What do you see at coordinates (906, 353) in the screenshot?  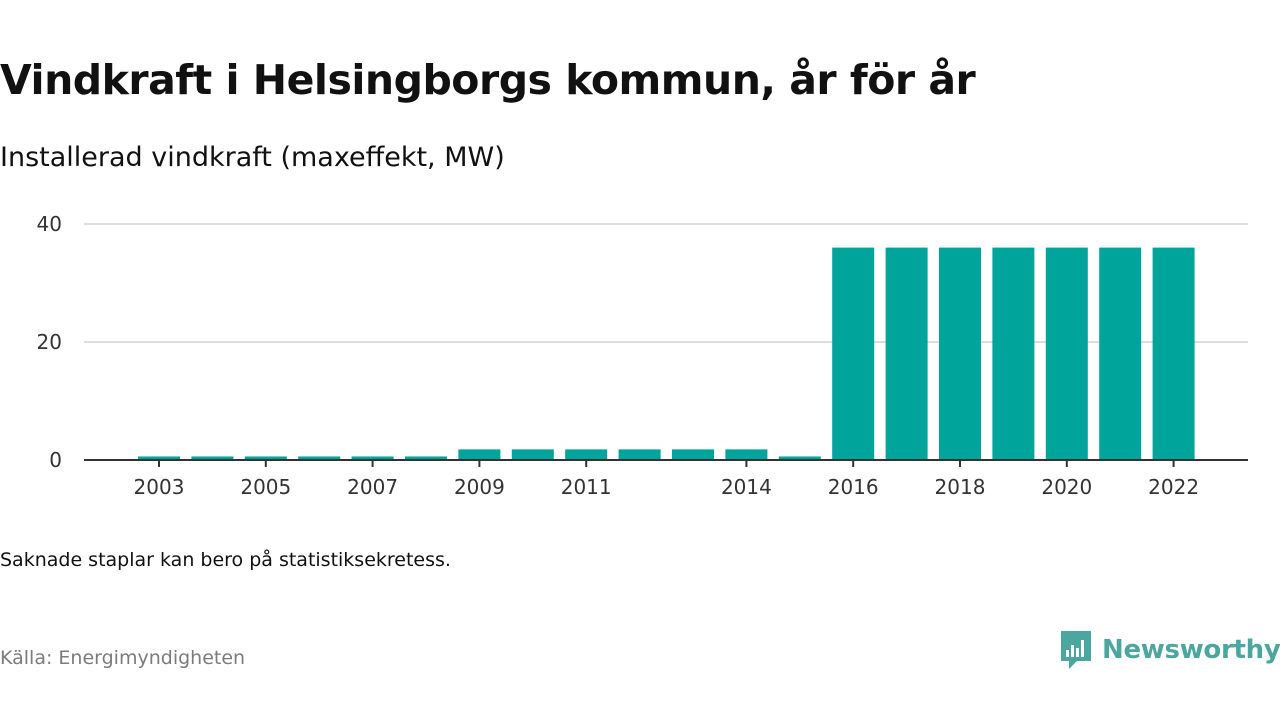 I see `bar-2017` at bounding box center [906, 353].